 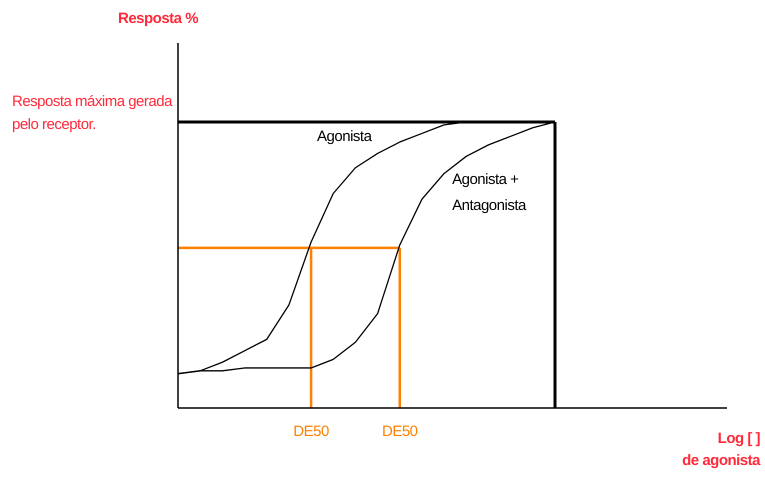 What do you see at coordinates (158, 19) in the screenshot?
I see `text: Resposta %` at bounding box center [158, 19].